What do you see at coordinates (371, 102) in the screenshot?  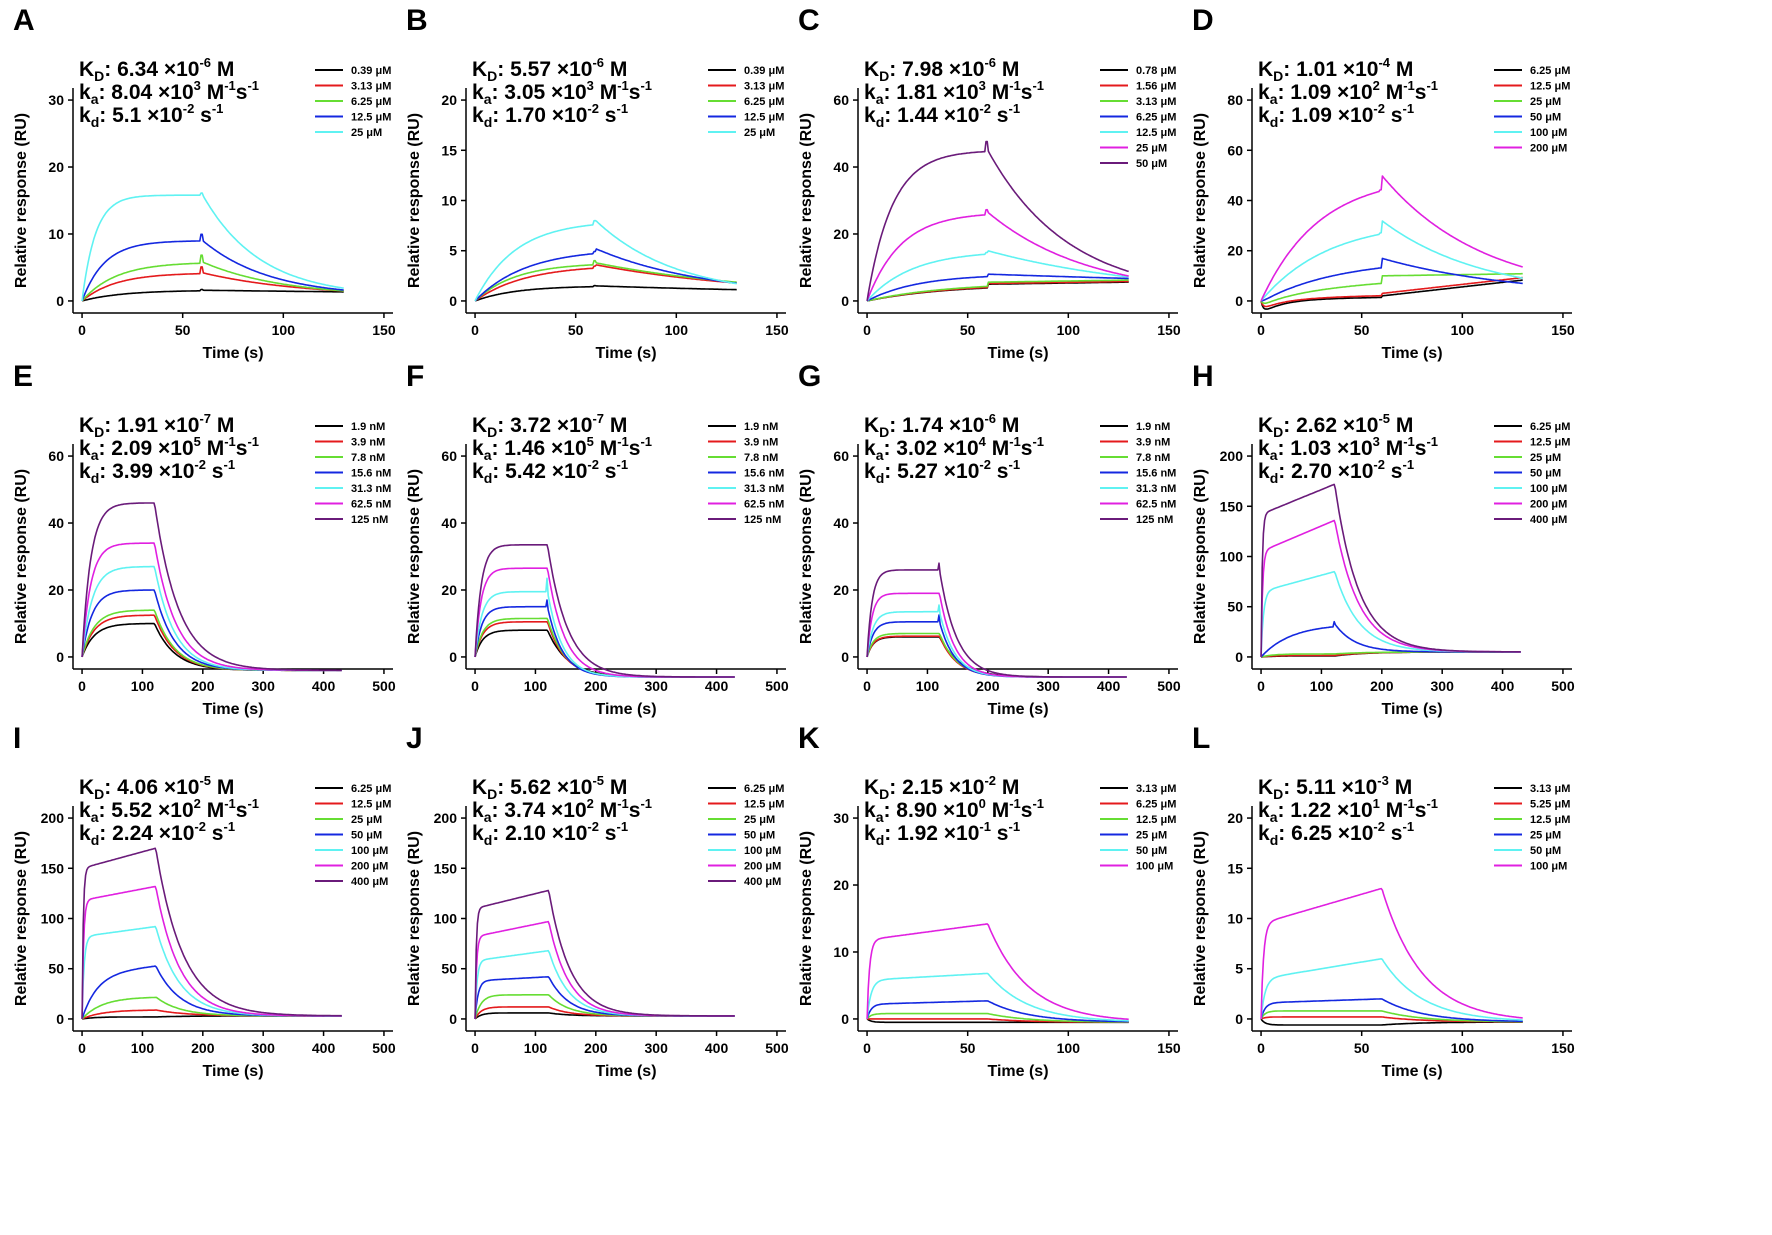 I see `legend-label: 6.25 μM` at bounding box center [371, 102].